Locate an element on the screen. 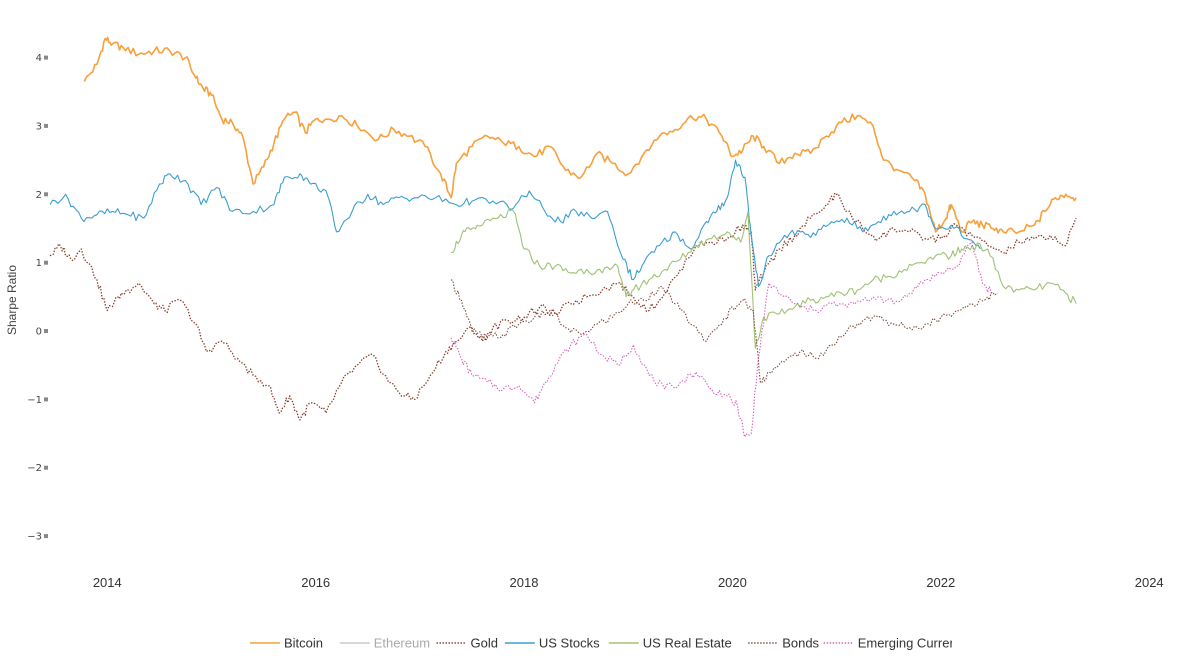  x-tick-label: 2024 is located at coordinates (1149, 582).